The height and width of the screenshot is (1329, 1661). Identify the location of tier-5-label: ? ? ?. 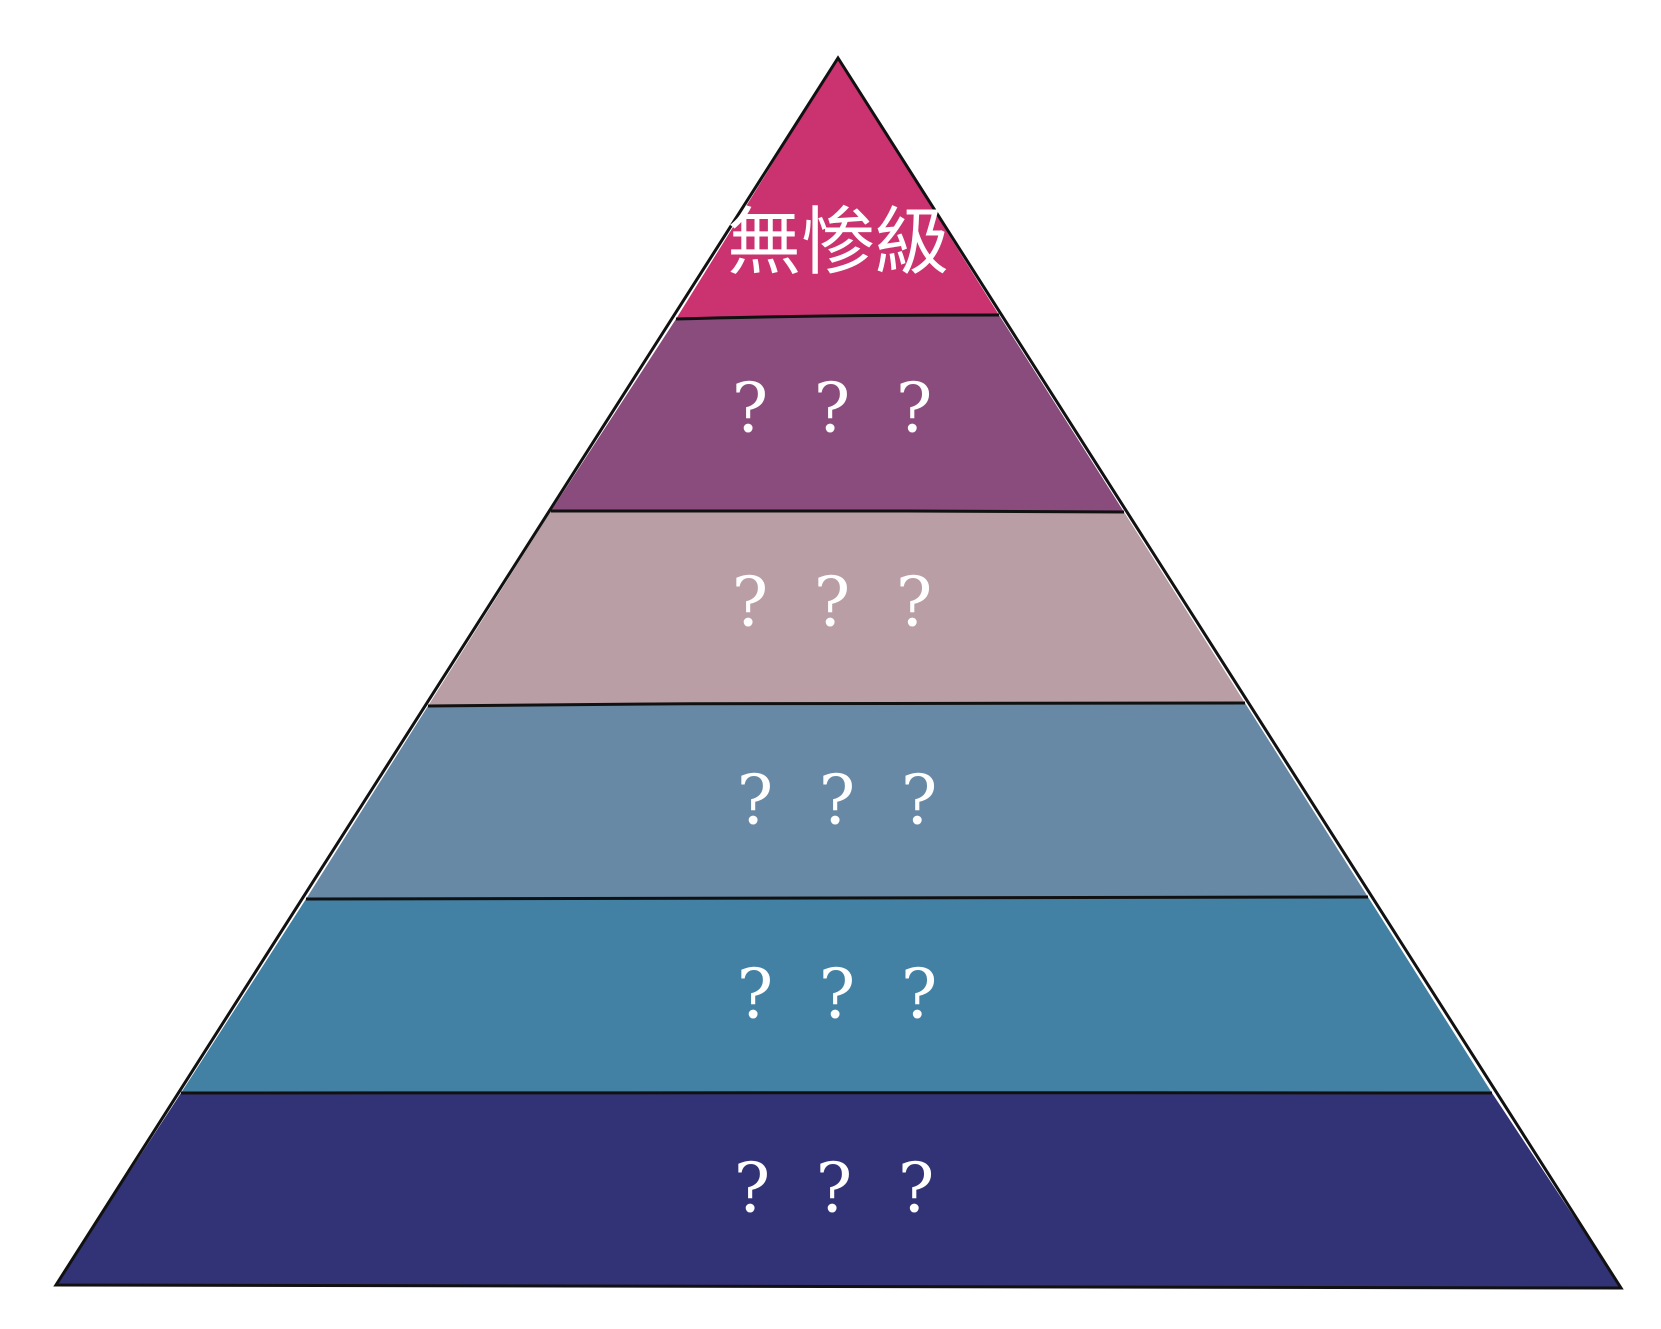
(843, 995).